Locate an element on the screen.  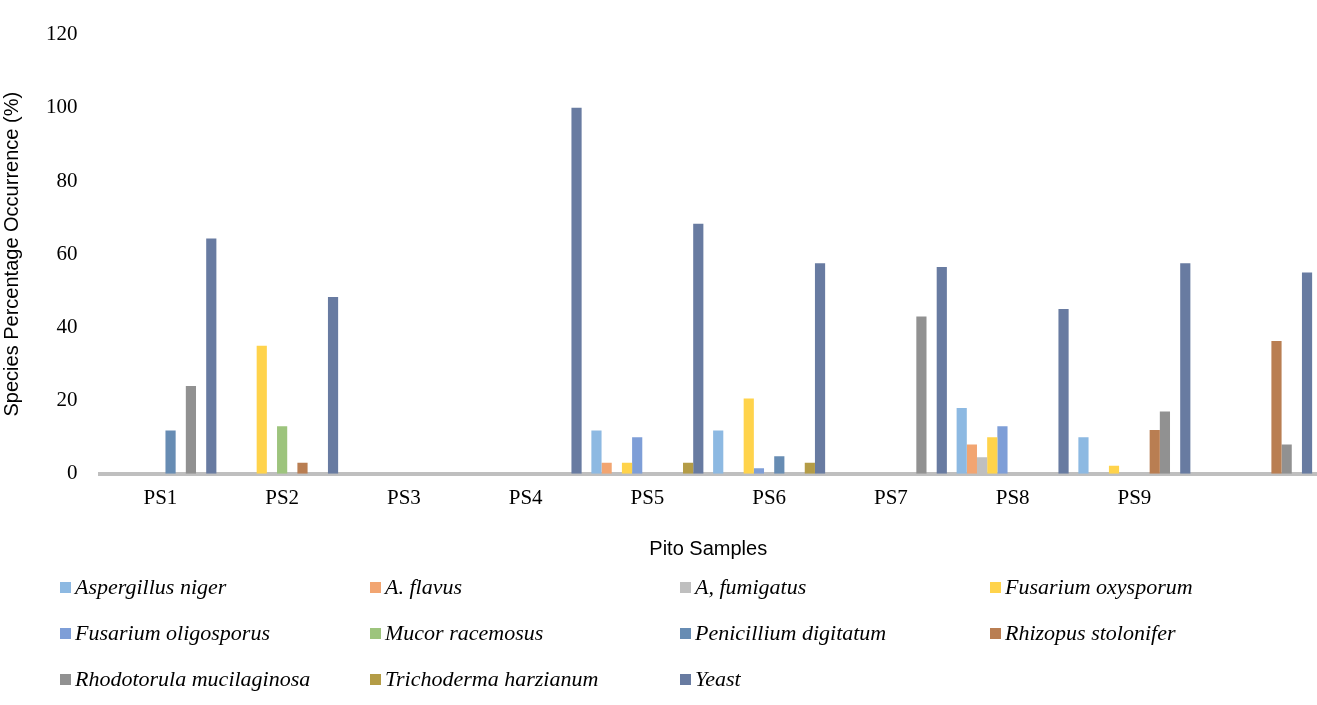
x-tick-label: PS7 is located at coordinates (890, 496).